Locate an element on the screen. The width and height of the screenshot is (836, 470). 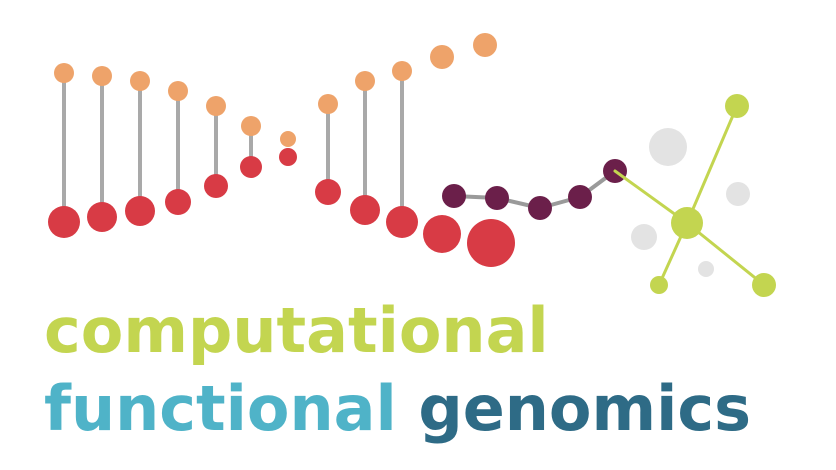
word-computational: computational is located at coordinates (296, 330).